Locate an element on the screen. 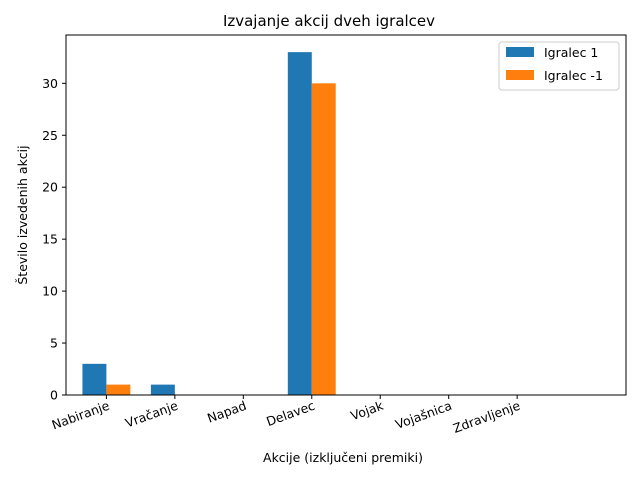 This screenshot has height=480, width=640. y-axis-label: Število izvedenih akcij is located at coordinates (22, 214).